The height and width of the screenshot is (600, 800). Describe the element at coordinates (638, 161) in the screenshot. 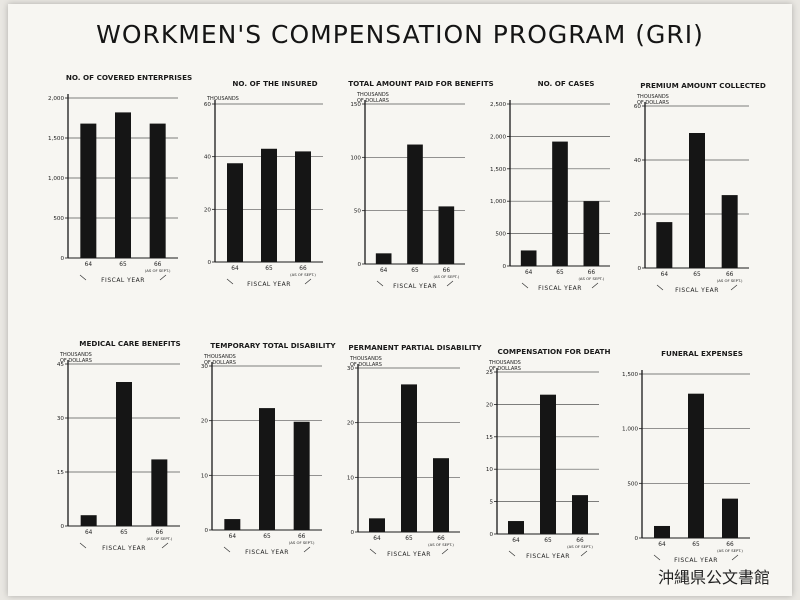

I see `y-tick-label: 40` at that location.